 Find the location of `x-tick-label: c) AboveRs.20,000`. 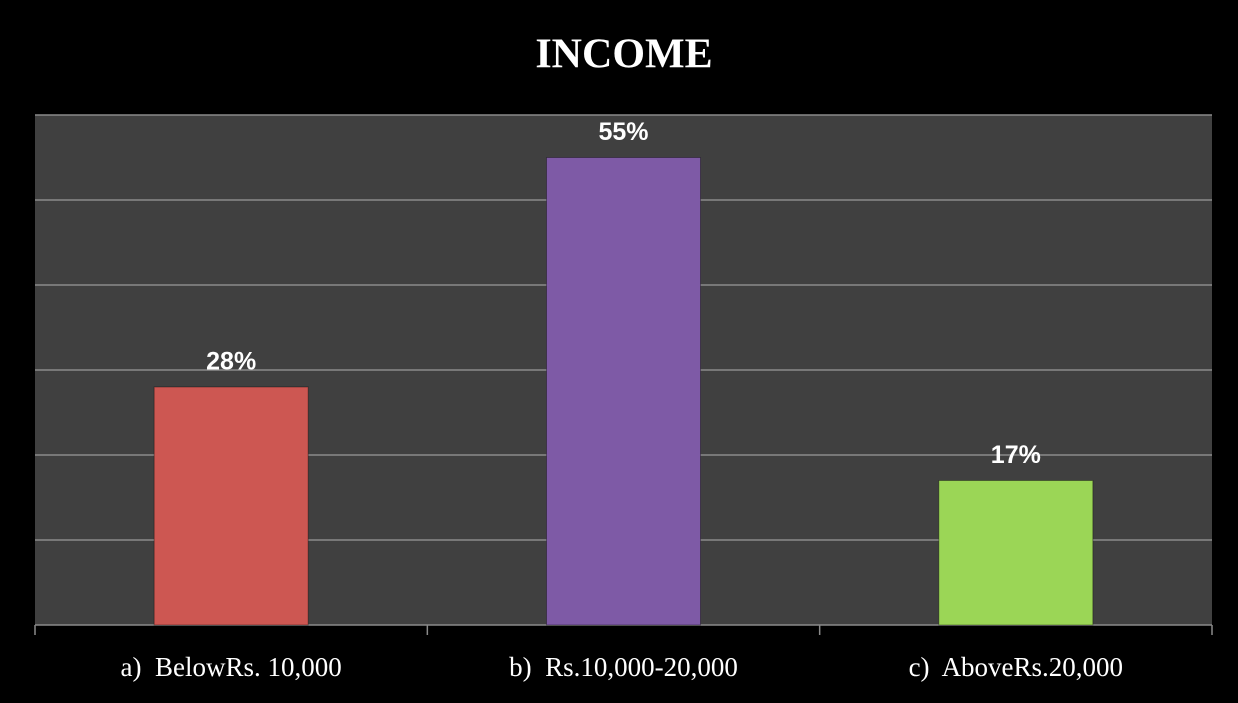

x-tick-label: c) AboveRs.20,000 is located at coordinates (1016, 667).